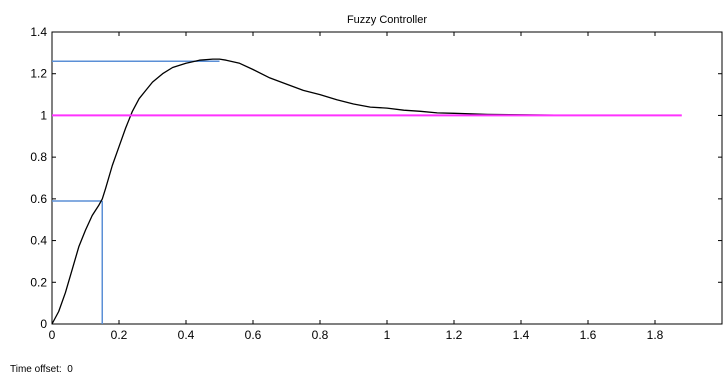  Describe the element at coordinates (38, 282) in the screenshot. I see `y-tick-label: 0.2` at that location.